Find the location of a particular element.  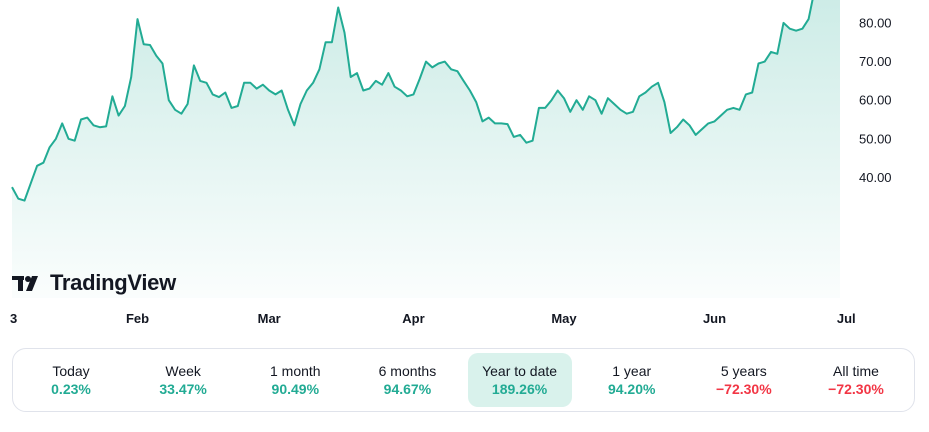

period-label: 5 years is located at coordinates (743, 371).